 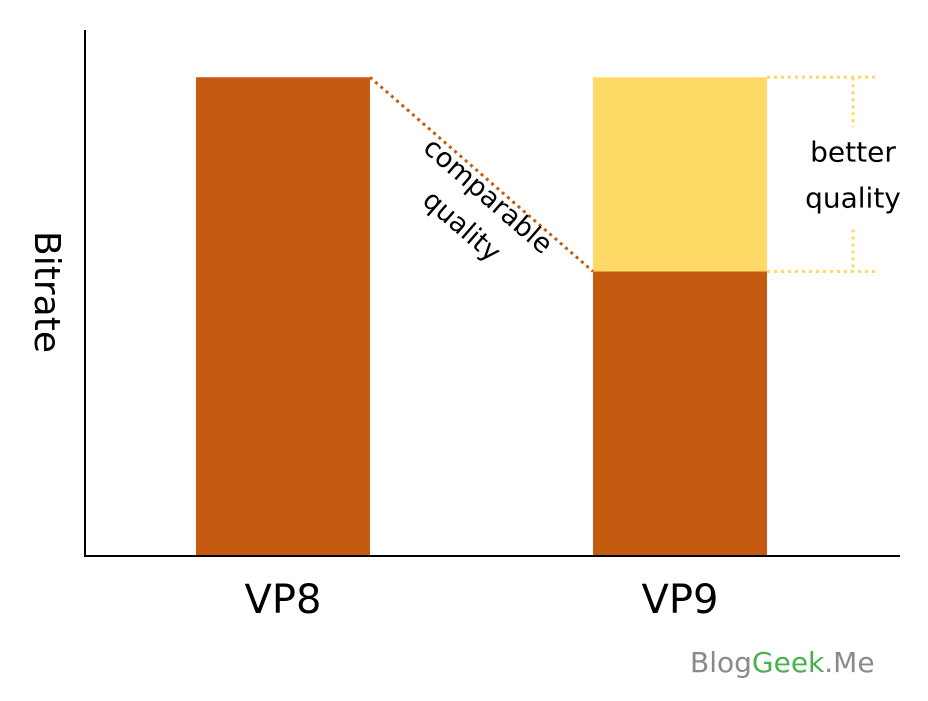 What do you see at coordinates (283, 600) in the screenshot?
I see `x-tick-label: VP8` at bounding box center [283, 600].